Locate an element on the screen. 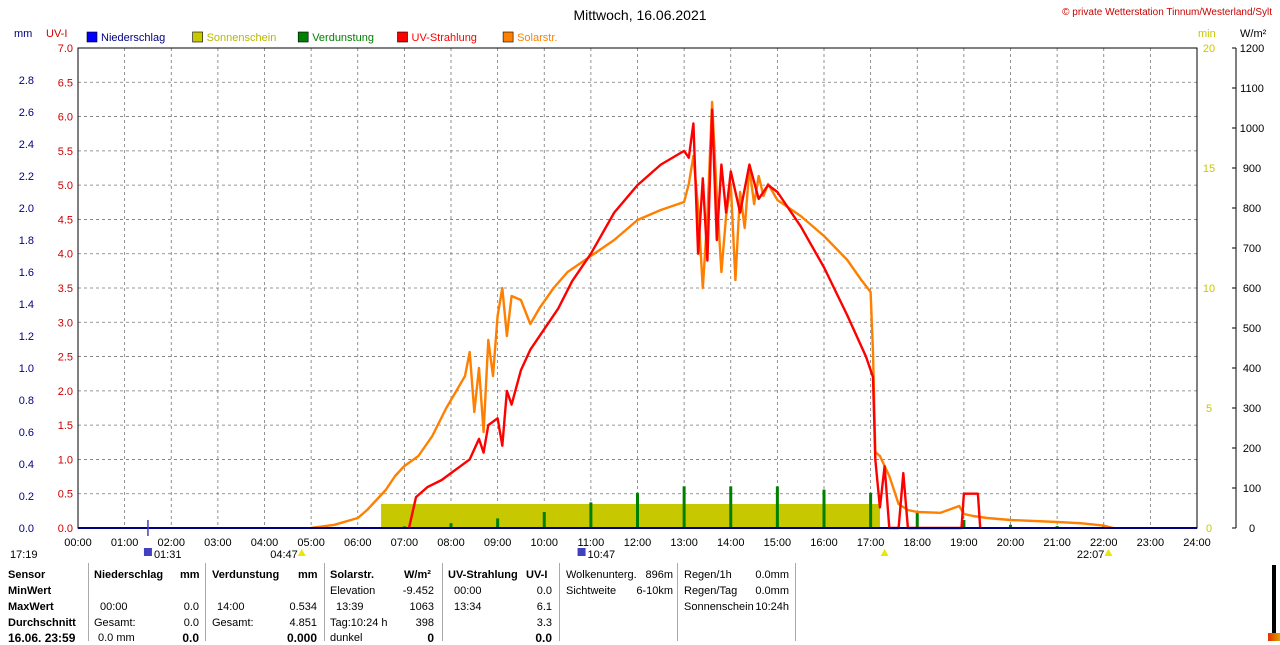 This screenshot has height=645, width=1280. y-tick-mm: 2.2 is located at coordinates (26, 177).